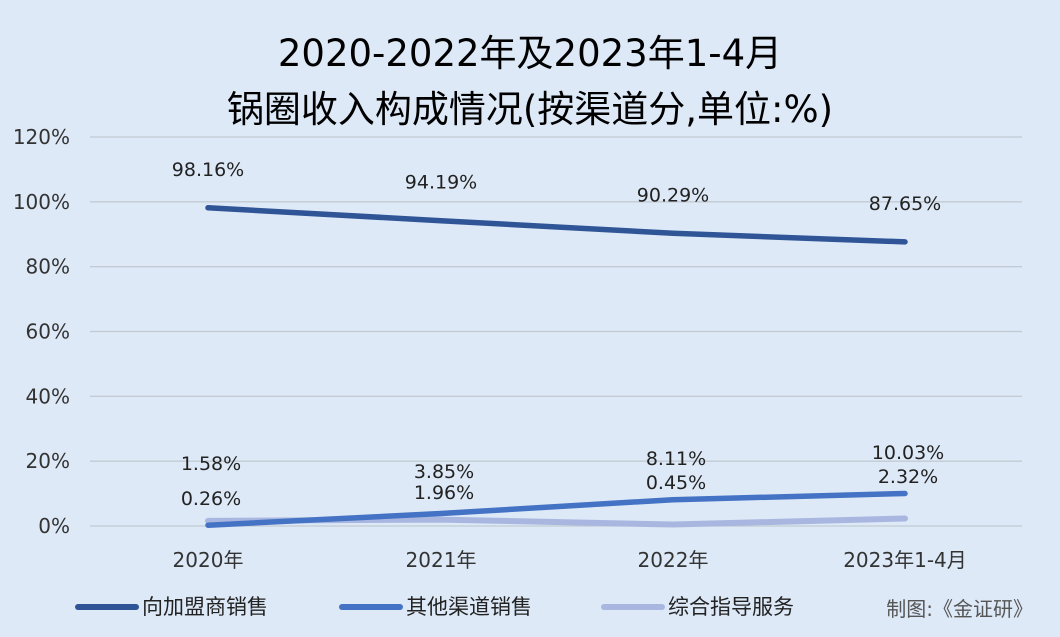  What do you see at coordinates (905, 560) in the screenshot?
I see `x-tick-label: 2023年1-4月` at bounding box center [905, 560].